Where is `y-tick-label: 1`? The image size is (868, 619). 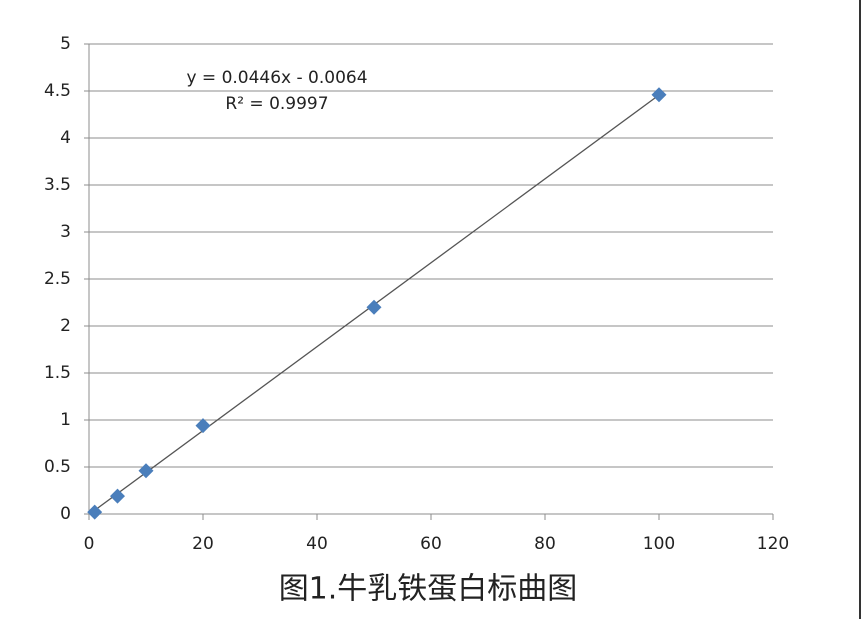 y-tick-label: 1 is located at coordinates (65, 420).